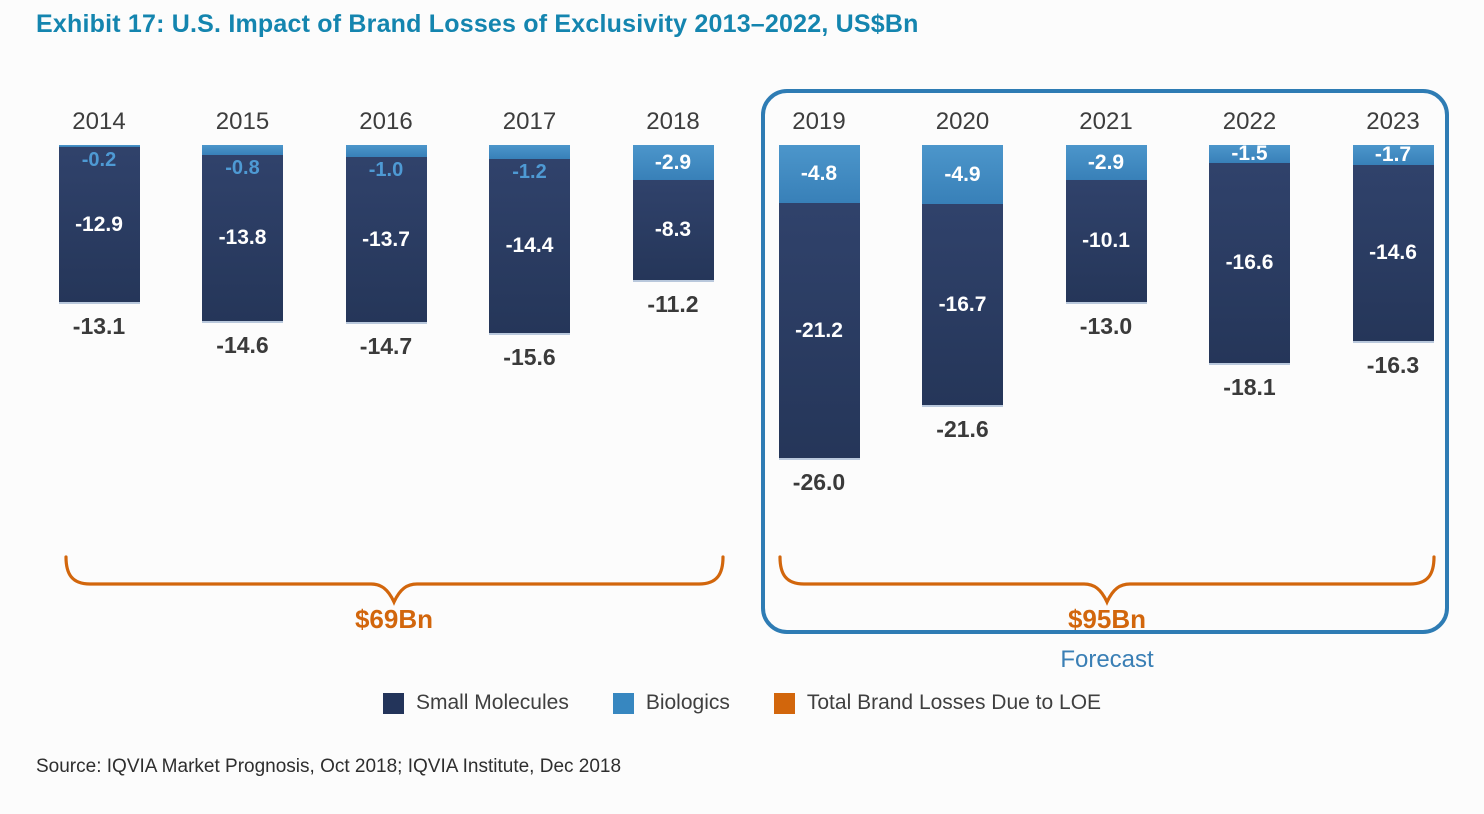  What do you see at coordinates (99, 326) in the screenshot?
I see `total-value-label: -13.1` at bounding box center [99, 326].